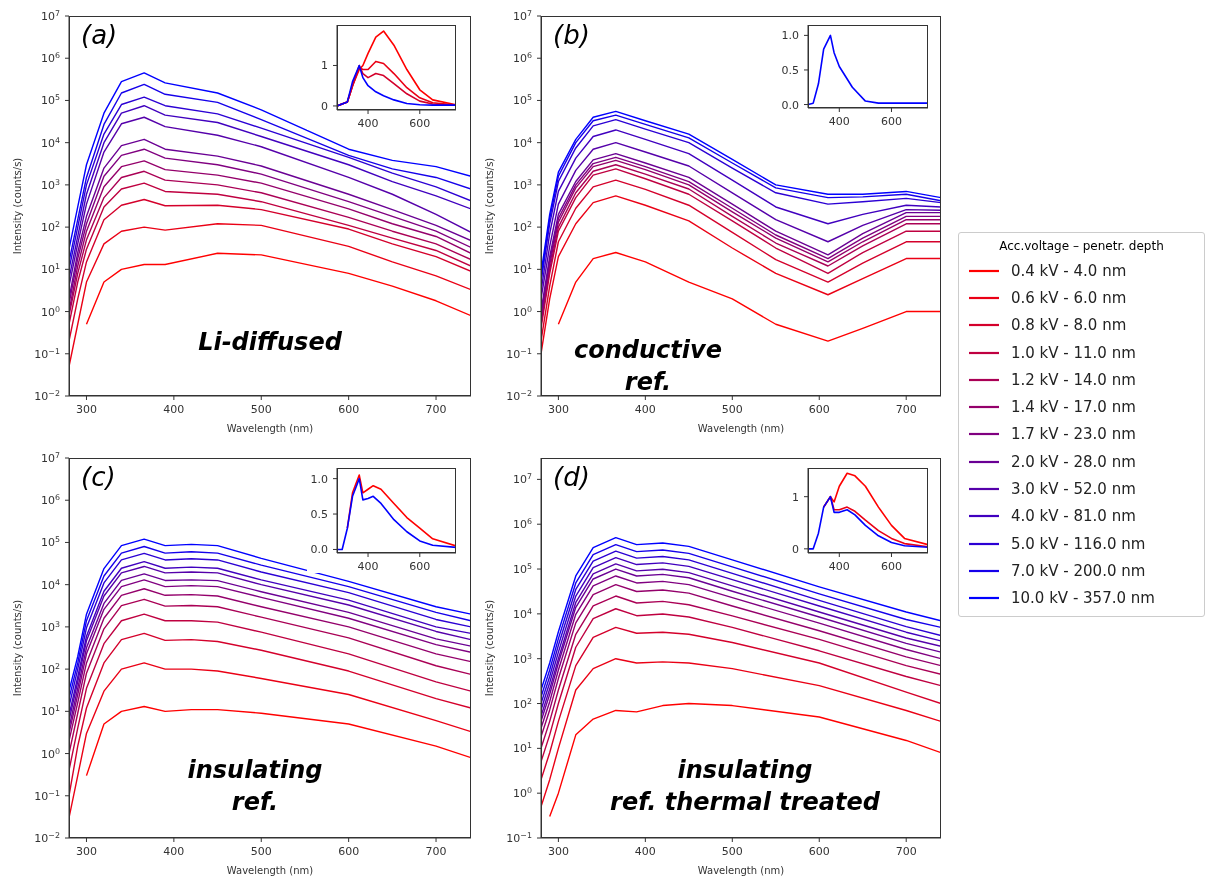 This screenshot has height=882, width=1207. What do you see at coordinates (1069, 325) in the screenshot?
I see `legend-label: 0.8 kV - 8.0 nm` at bounding box center [1069, 325].